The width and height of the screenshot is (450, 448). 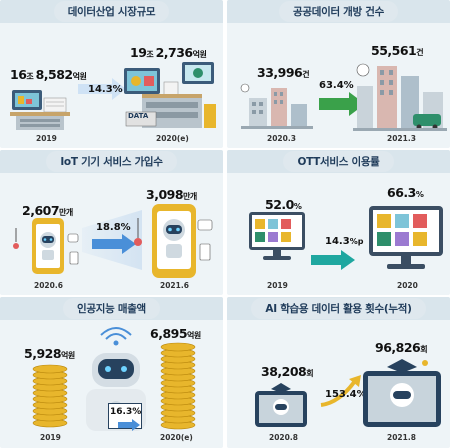 What do you see at coordinates (336, 85) in the screenshot?
I see `growth-rate: 63.4%` at bounding box center [336, 85].